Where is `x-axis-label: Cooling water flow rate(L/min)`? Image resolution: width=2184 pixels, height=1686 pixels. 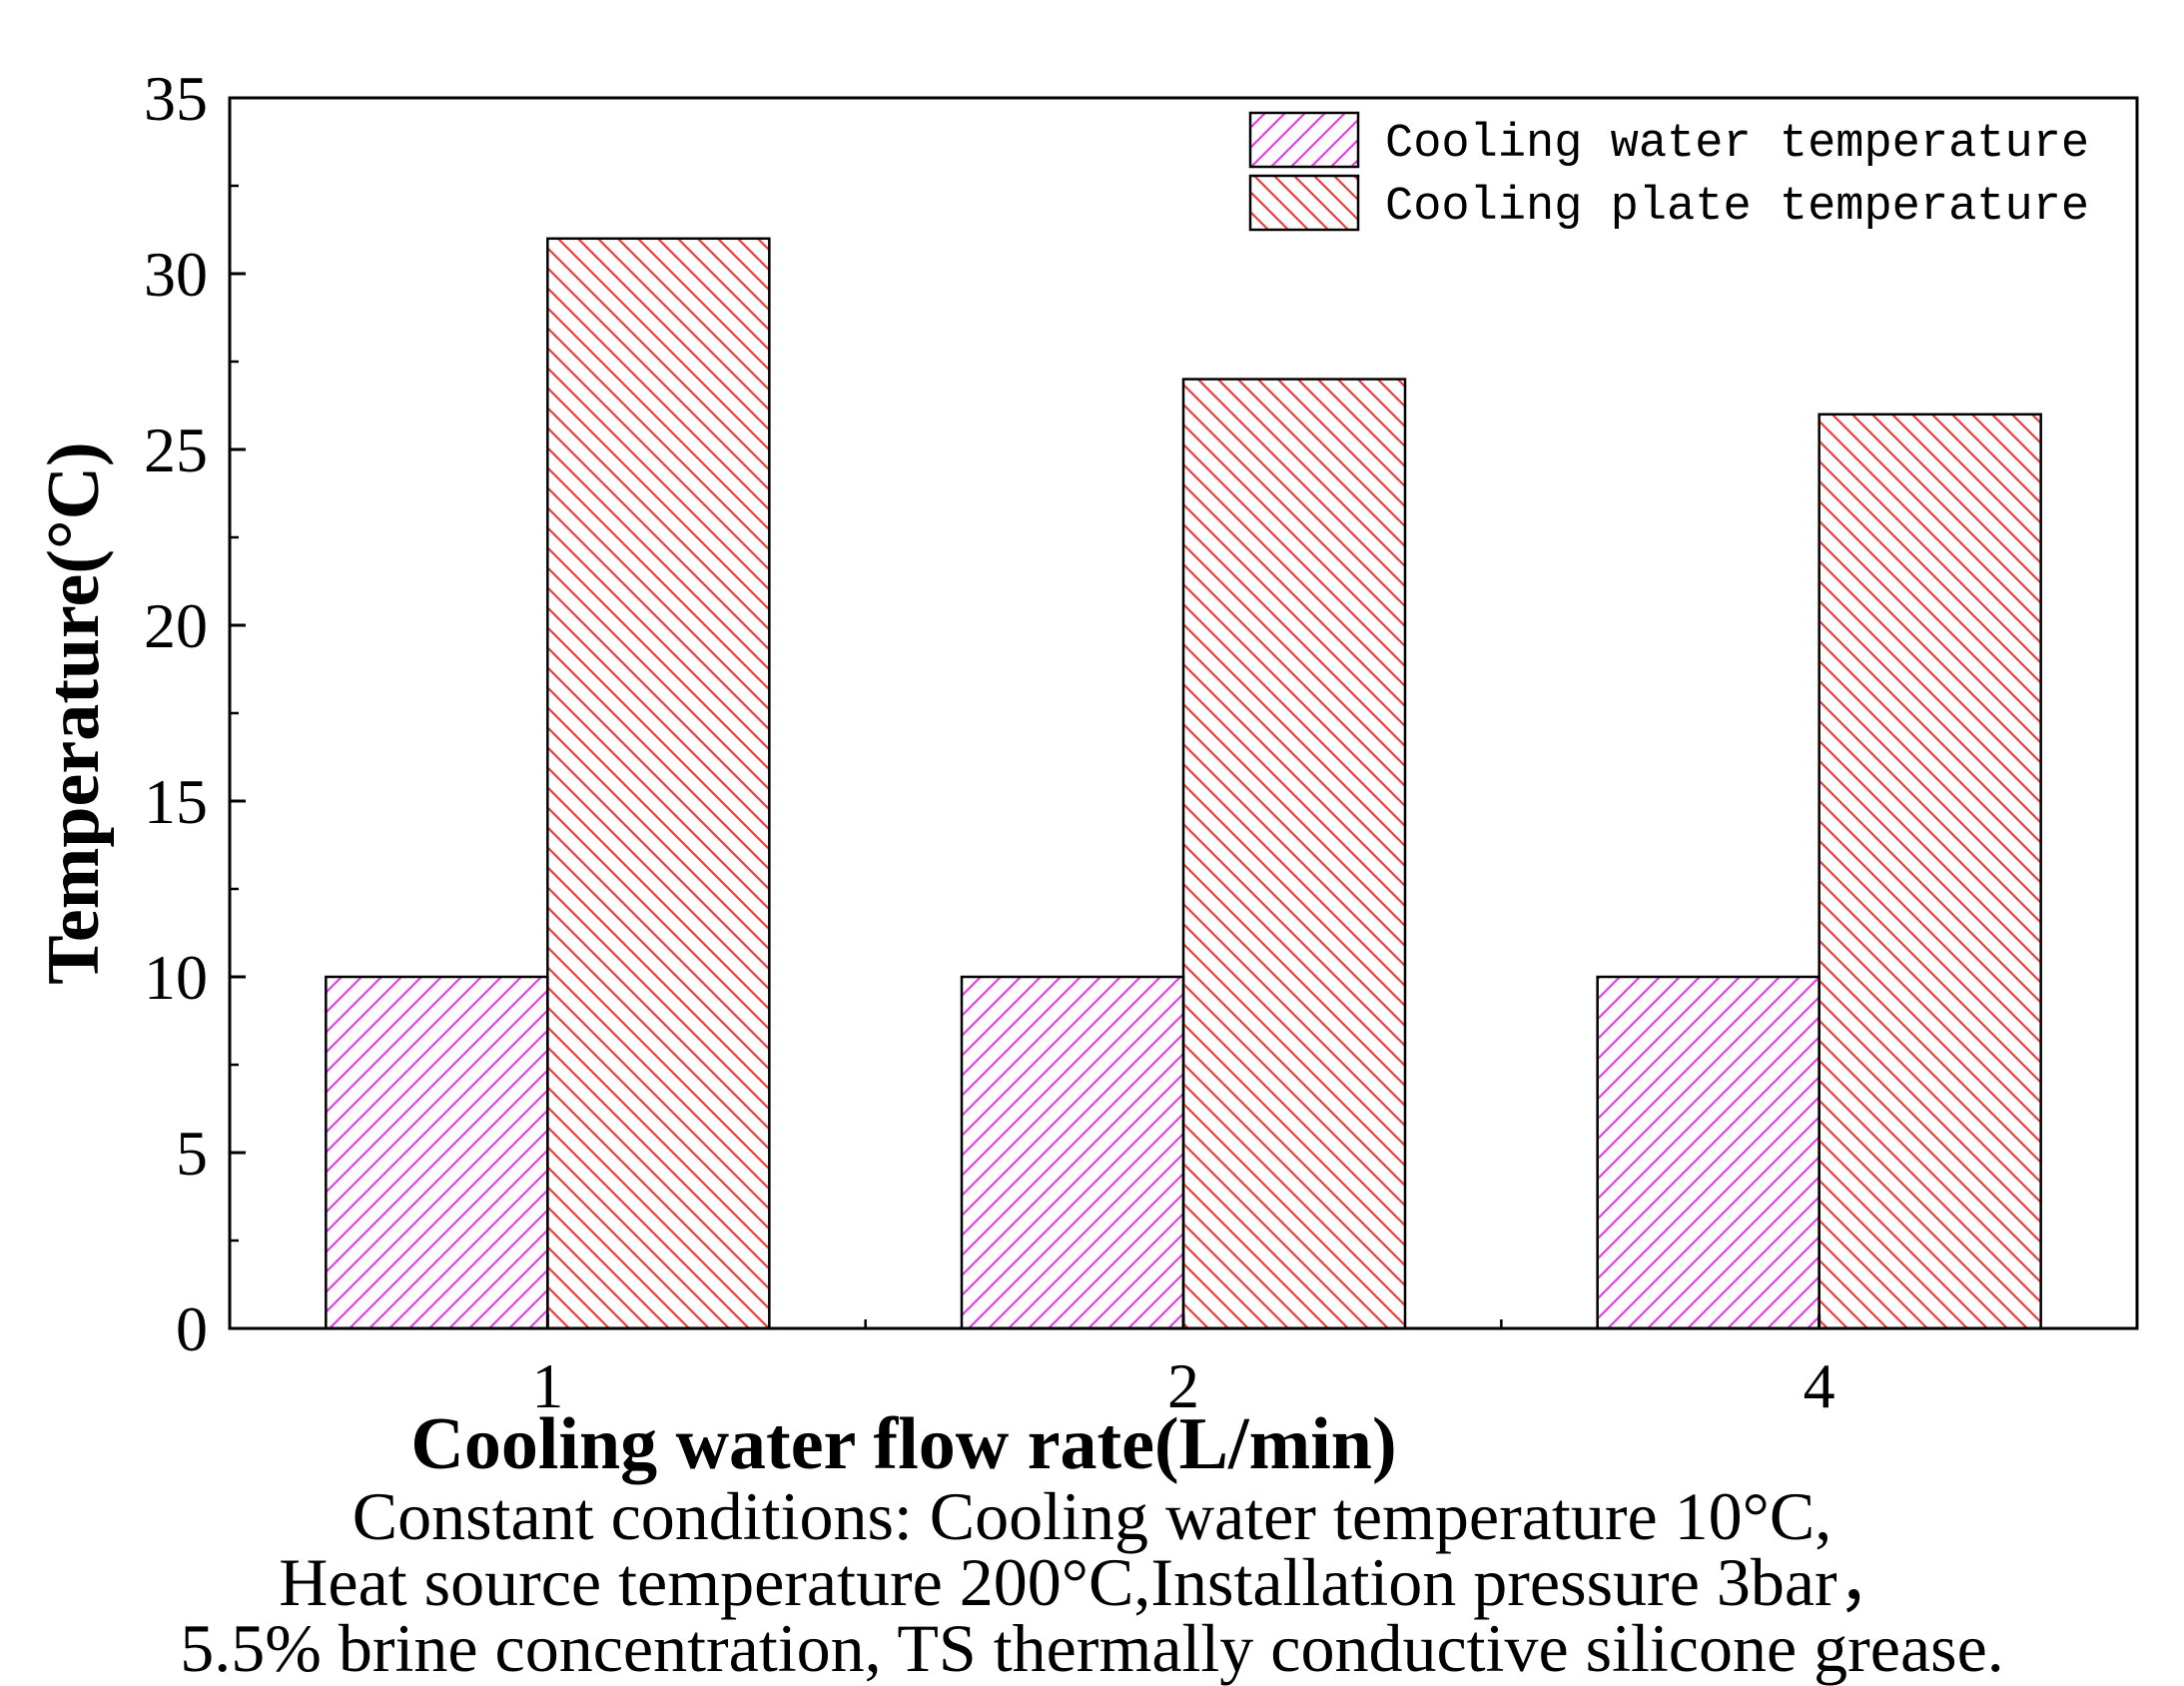
x-axis-label: Cooling water flow rate(L/min) is located at coordinates (903, 1444).